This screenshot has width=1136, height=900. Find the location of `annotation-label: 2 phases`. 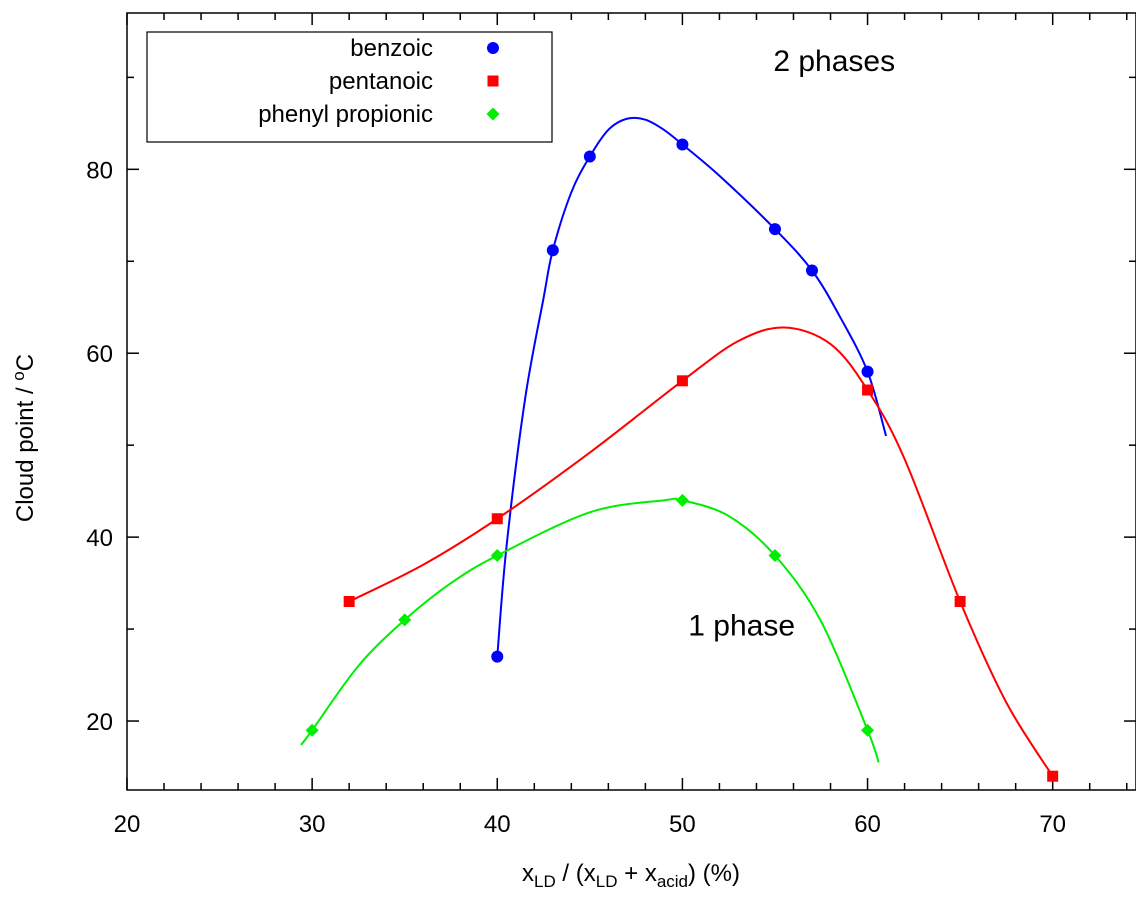

annotation-label: 2 phases is located at coordinates (834, 61).